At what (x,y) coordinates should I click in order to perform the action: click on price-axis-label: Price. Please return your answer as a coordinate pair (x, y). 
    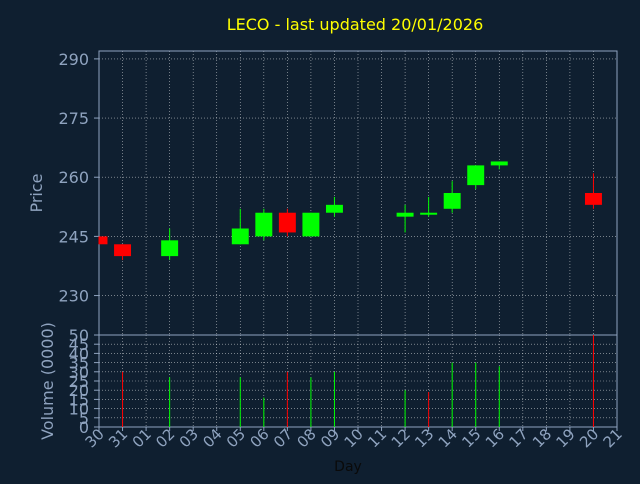
    Looking at the image, I should click on (36, 192).